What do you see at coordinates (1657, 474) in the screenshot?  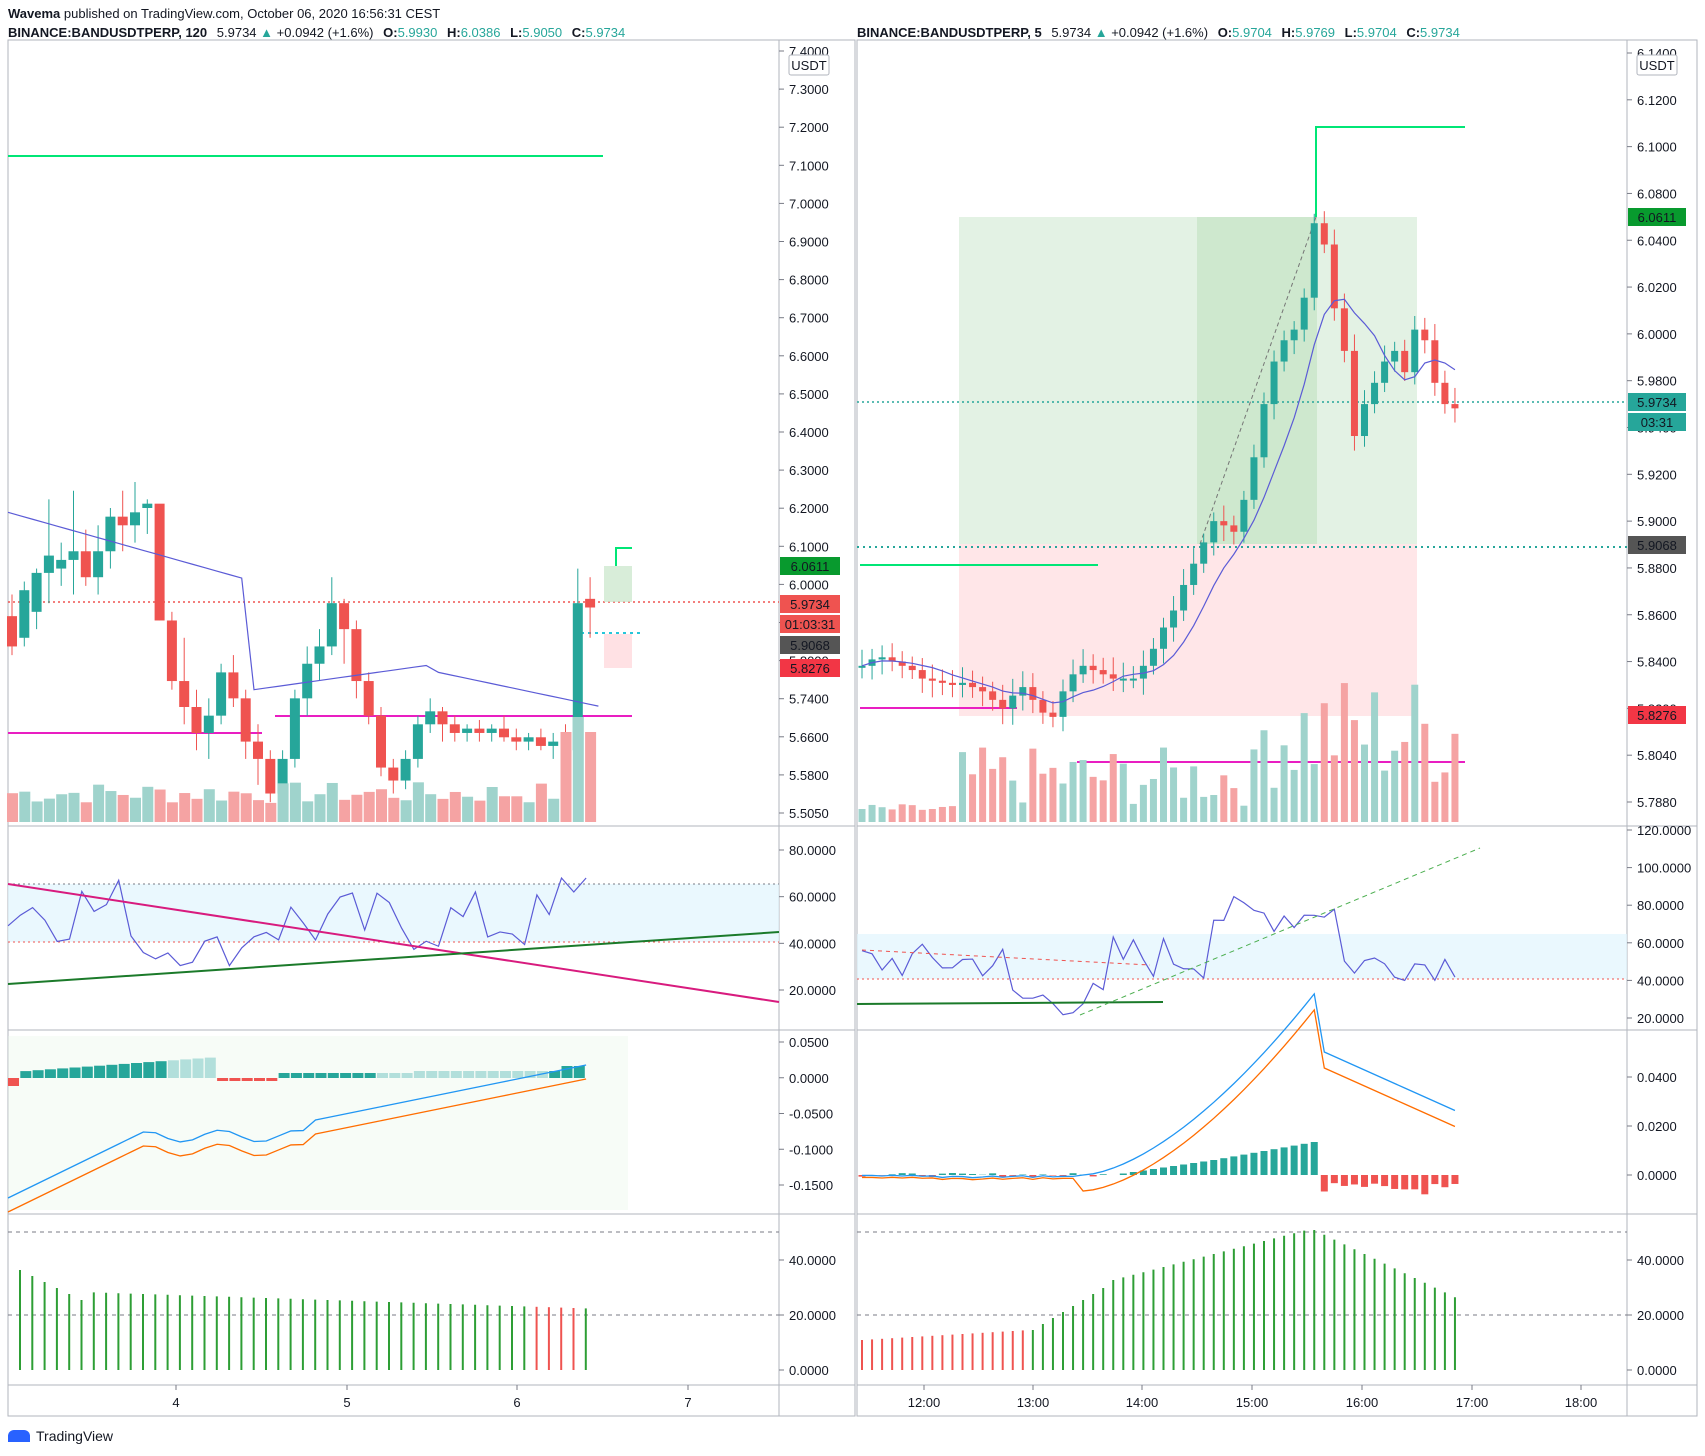 I see `right-price-tick: 5.9200` at bounding box center [1657, 474].